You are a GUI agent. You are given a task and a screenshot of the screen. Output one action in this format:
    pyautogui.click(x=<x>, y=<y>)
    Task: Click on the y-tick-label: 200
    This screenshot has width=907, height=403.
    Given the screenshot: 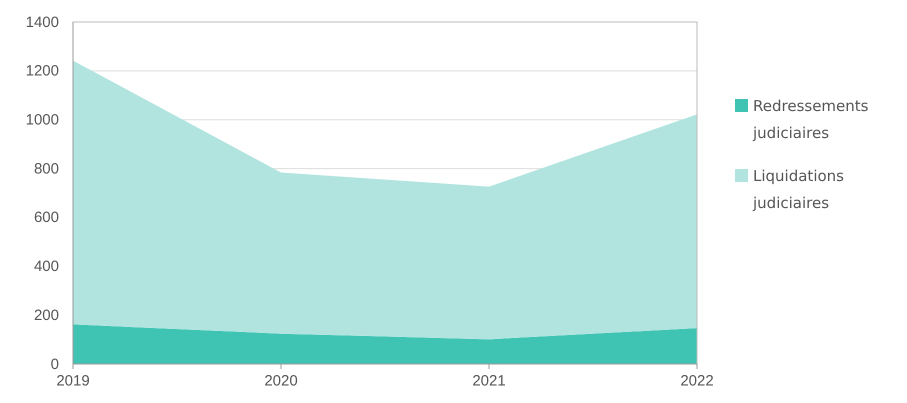 What is the action you would take?
    pyautogui.click(x=46, y=315)
    